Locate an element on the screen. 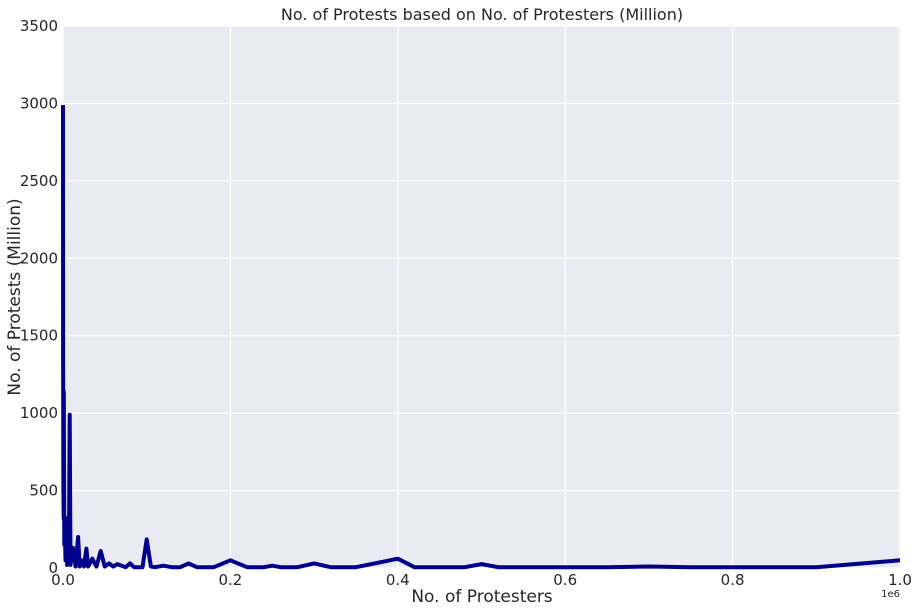  x-tick-label: 0.8 is located at coordinates (733, 580).